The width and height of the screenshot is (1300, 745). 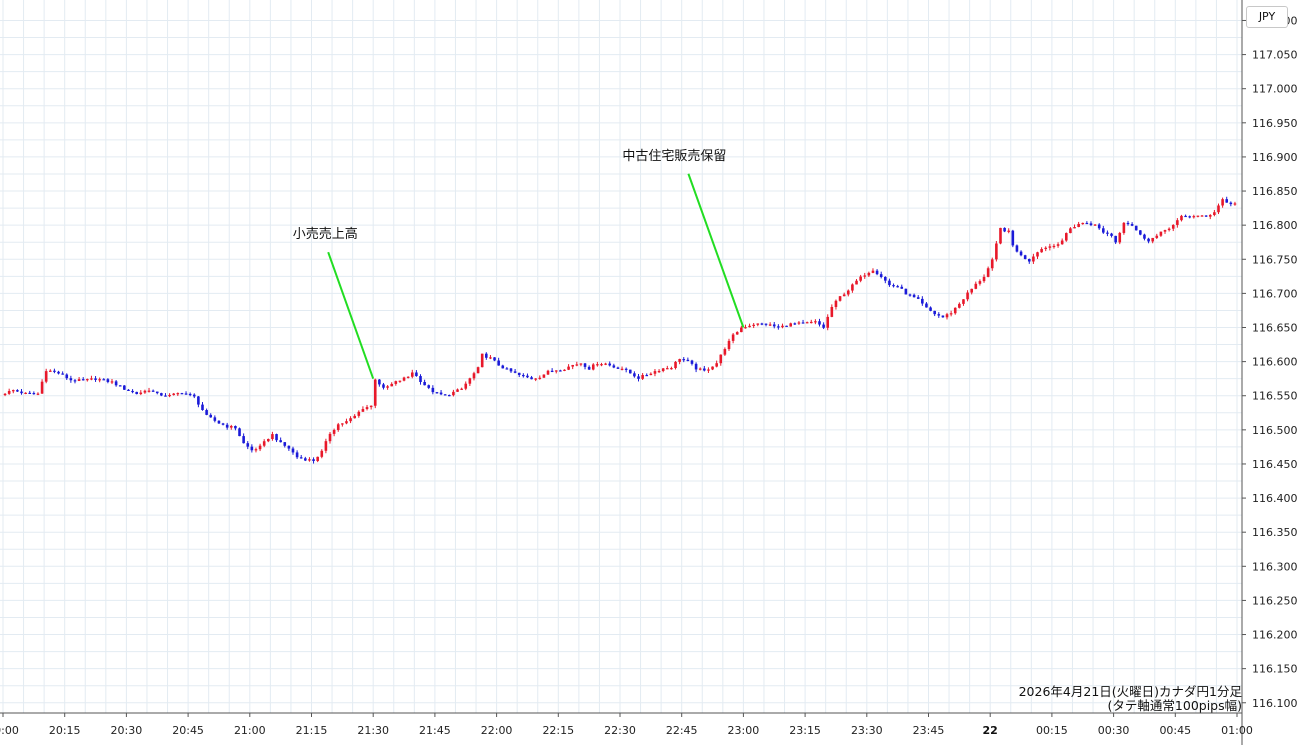 I want to click on x-tick-label: 22:45, so click(x=682, y=730).